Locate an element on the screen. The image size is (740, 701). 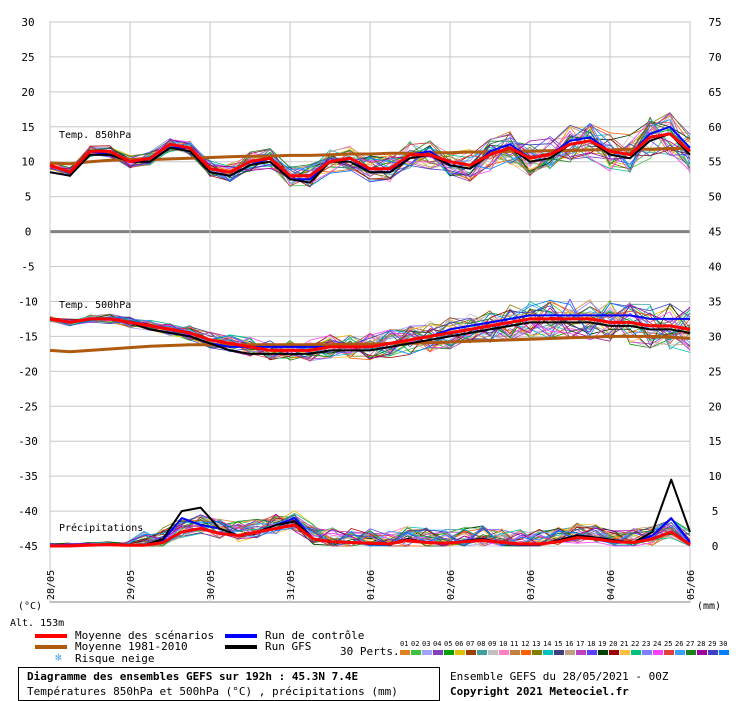
pert-legend-number: 02 is located at coordinates (415, 644).